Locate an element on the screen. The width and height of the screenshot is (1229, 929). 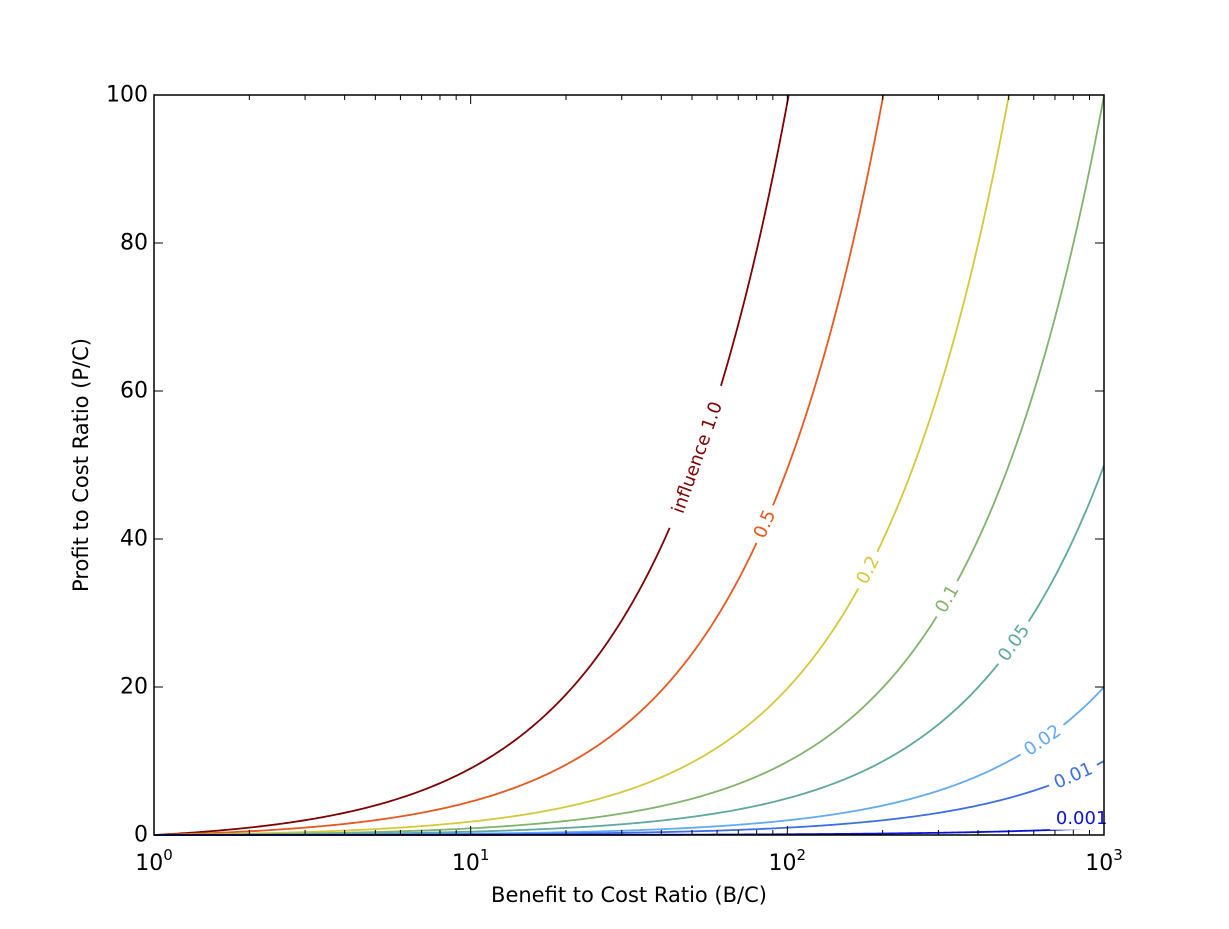
x-tick-label-exponent: 2 is located at coordinates (802, 855).